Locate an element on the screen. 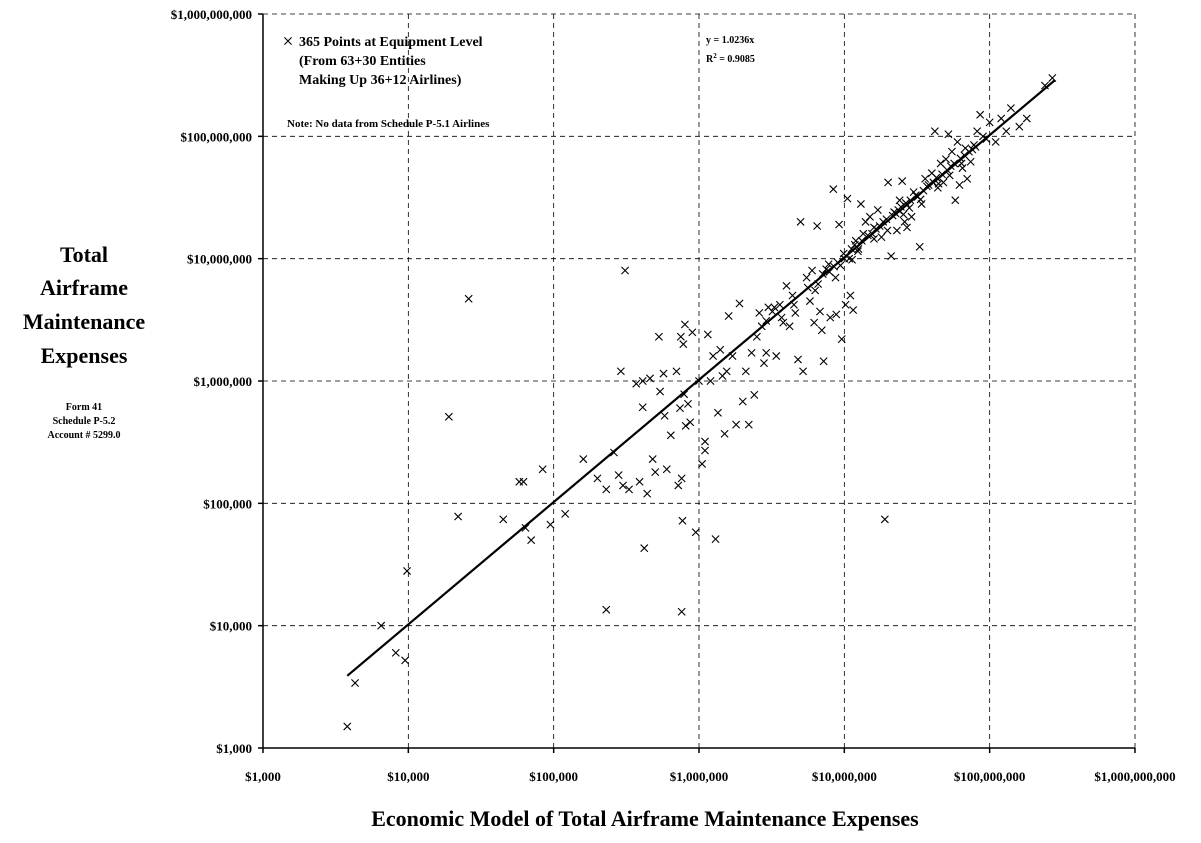 This screenshot has height=843, width=1201. x-tick-label: $100,000,000 is located at coordinates (990, 776).